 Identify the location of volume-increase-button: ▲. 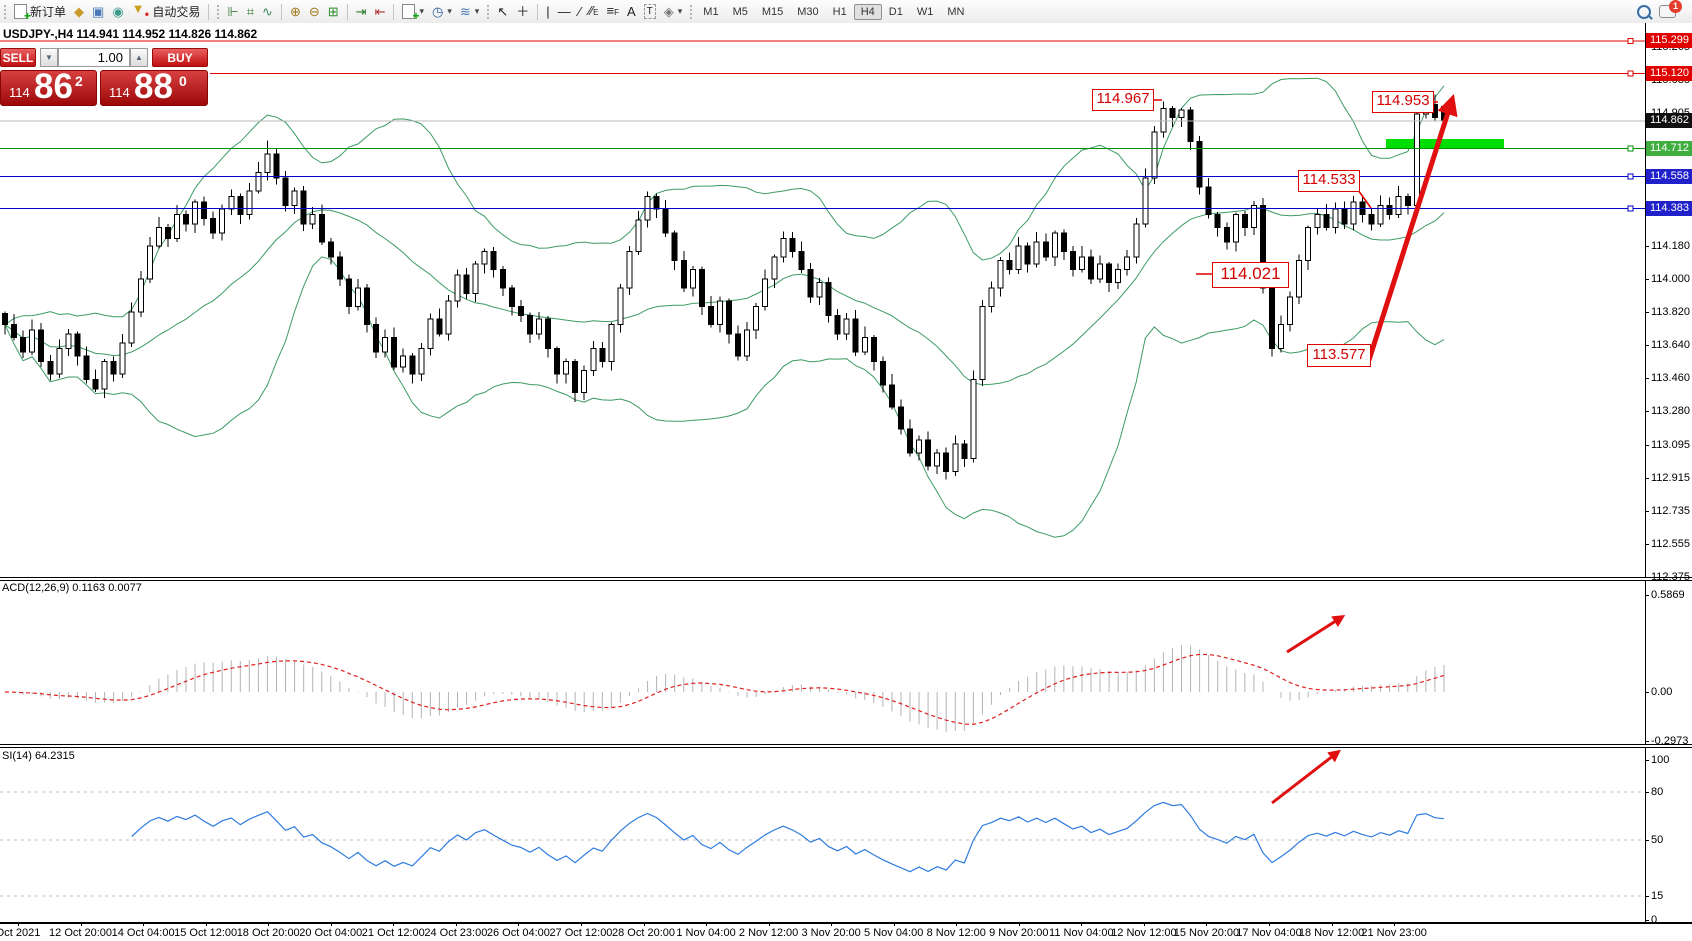
(139, 57).